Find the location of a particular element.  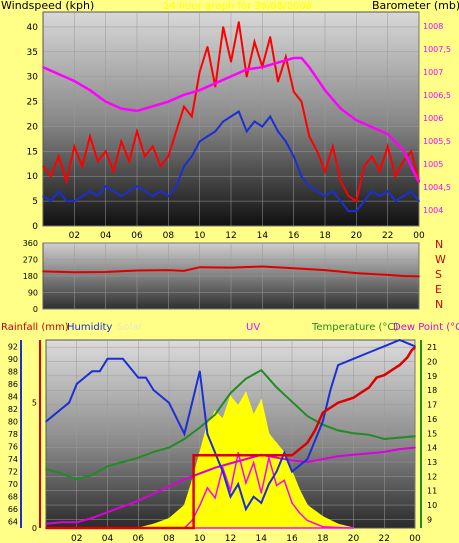

temperature-tick-label: 16 is located at coordinates (432, 419).